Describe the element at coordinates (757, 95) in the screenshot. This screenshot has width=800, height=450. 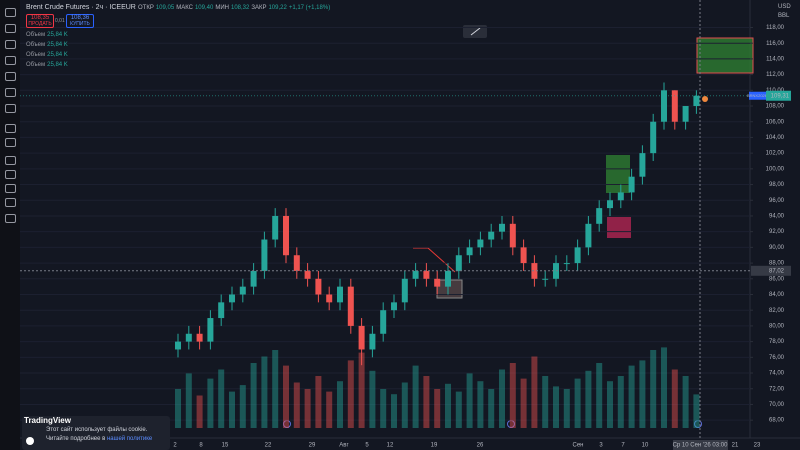
I see `last-symbol: BRNX2026` at that location.